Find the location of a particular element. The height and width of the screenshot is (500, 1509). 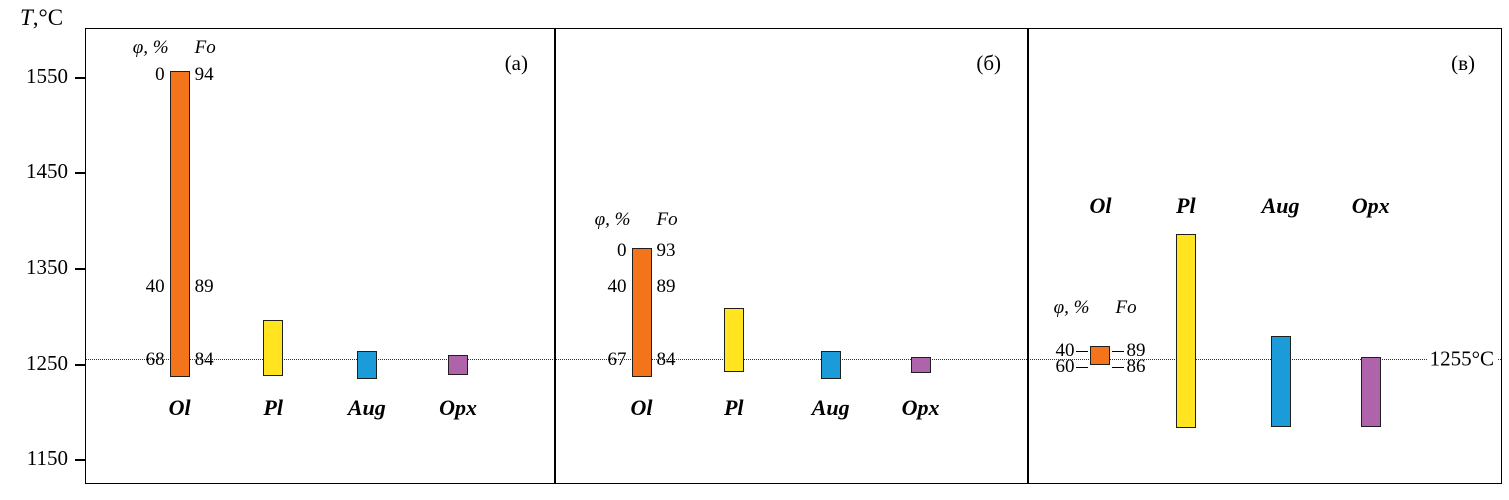

fo-value: 93 is located at coordinates (666, 250).